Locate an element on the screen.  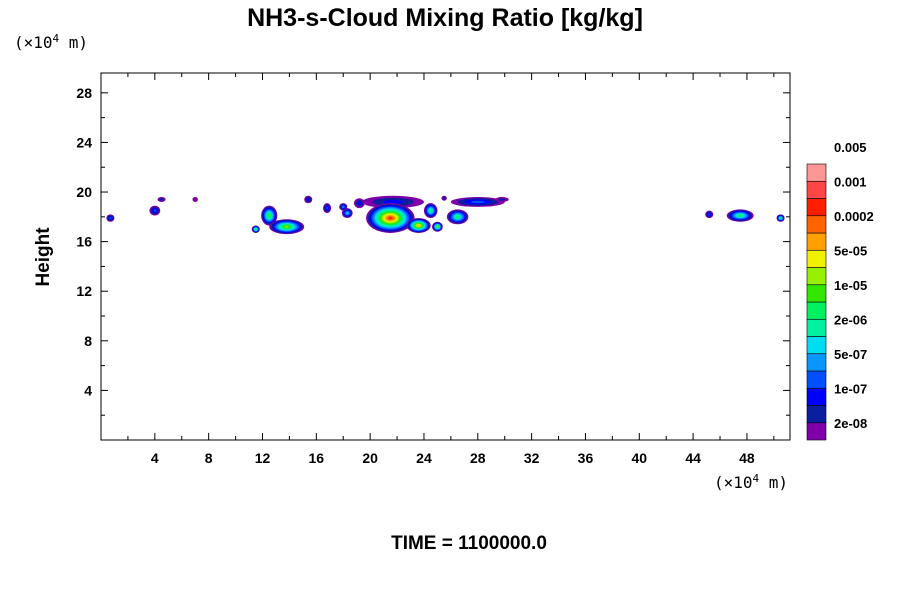
time-label: TIME = 1100000.0 is located at coordinates (469, 543).